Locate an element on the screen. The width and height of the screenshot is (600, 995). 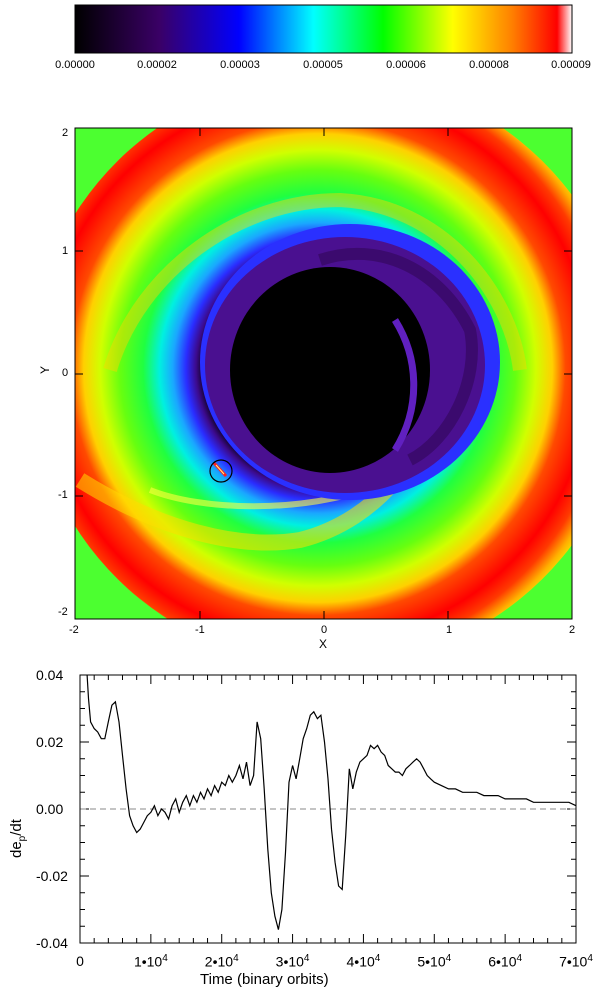
plot-xtick-label: 7•104 is located at coordinates (576, 961).